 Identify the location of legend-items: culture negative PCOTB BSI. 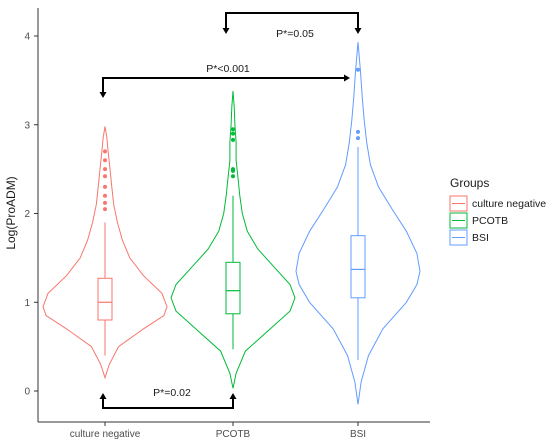
(497, 220).